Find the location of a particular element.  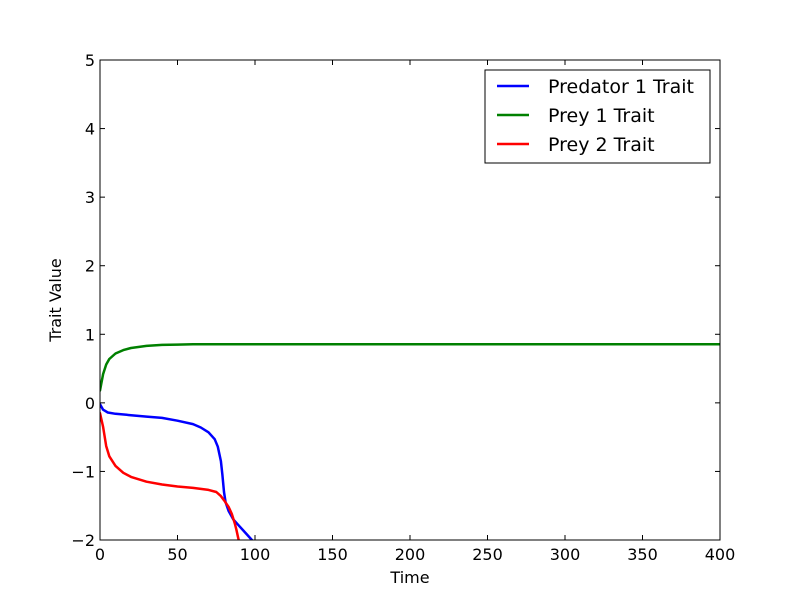

x-tick-label: 300 is located at coordinates (565, 554).